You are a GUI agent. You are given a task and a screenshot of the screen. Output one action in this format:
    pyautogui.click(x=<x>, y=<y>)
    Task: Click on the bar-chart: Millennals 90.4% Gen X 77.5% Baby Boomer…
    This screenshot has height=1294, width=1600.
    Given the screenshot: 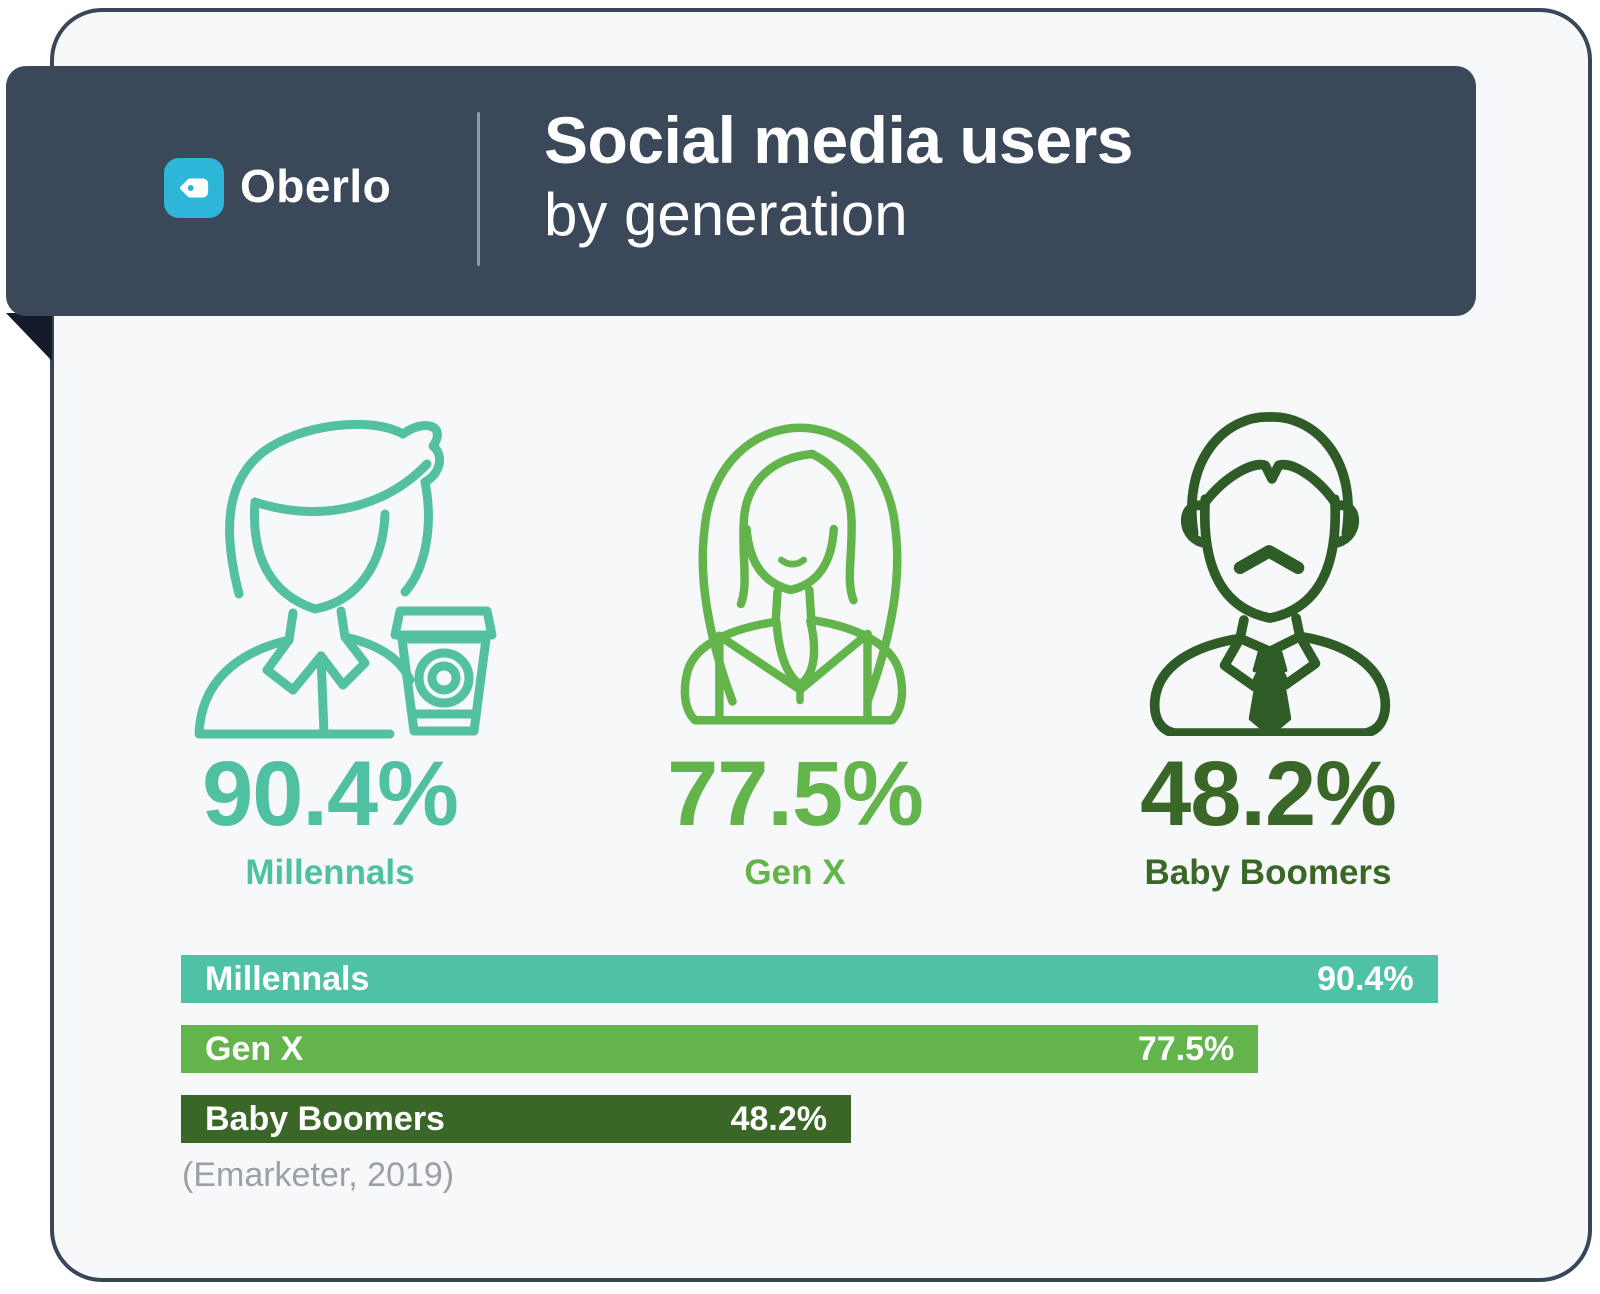 What is the action you would take?
    pyautogui.click(x=876, y=1060)
    